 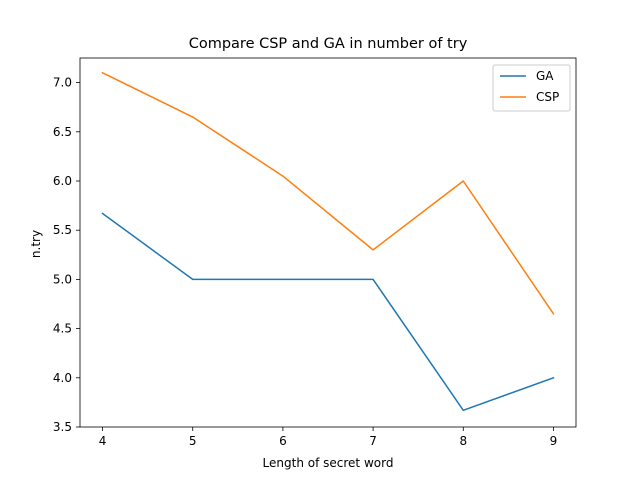 What do you see at coordinates (62, 181) in the screenshot?
I see `y-tick-label: 6.0` at bounding box center [62, 181].